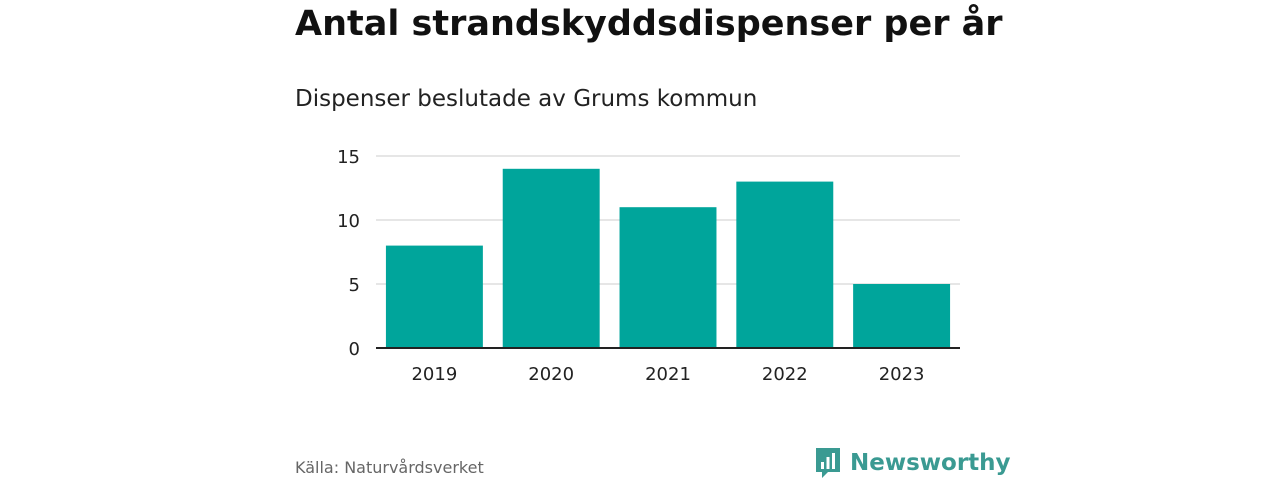 The width and height of the screenshot is (1280, 480). What do you see at coordinates (902, 316) in the screenshot?
I see `bar-2023` at bounding box center [902, 316].